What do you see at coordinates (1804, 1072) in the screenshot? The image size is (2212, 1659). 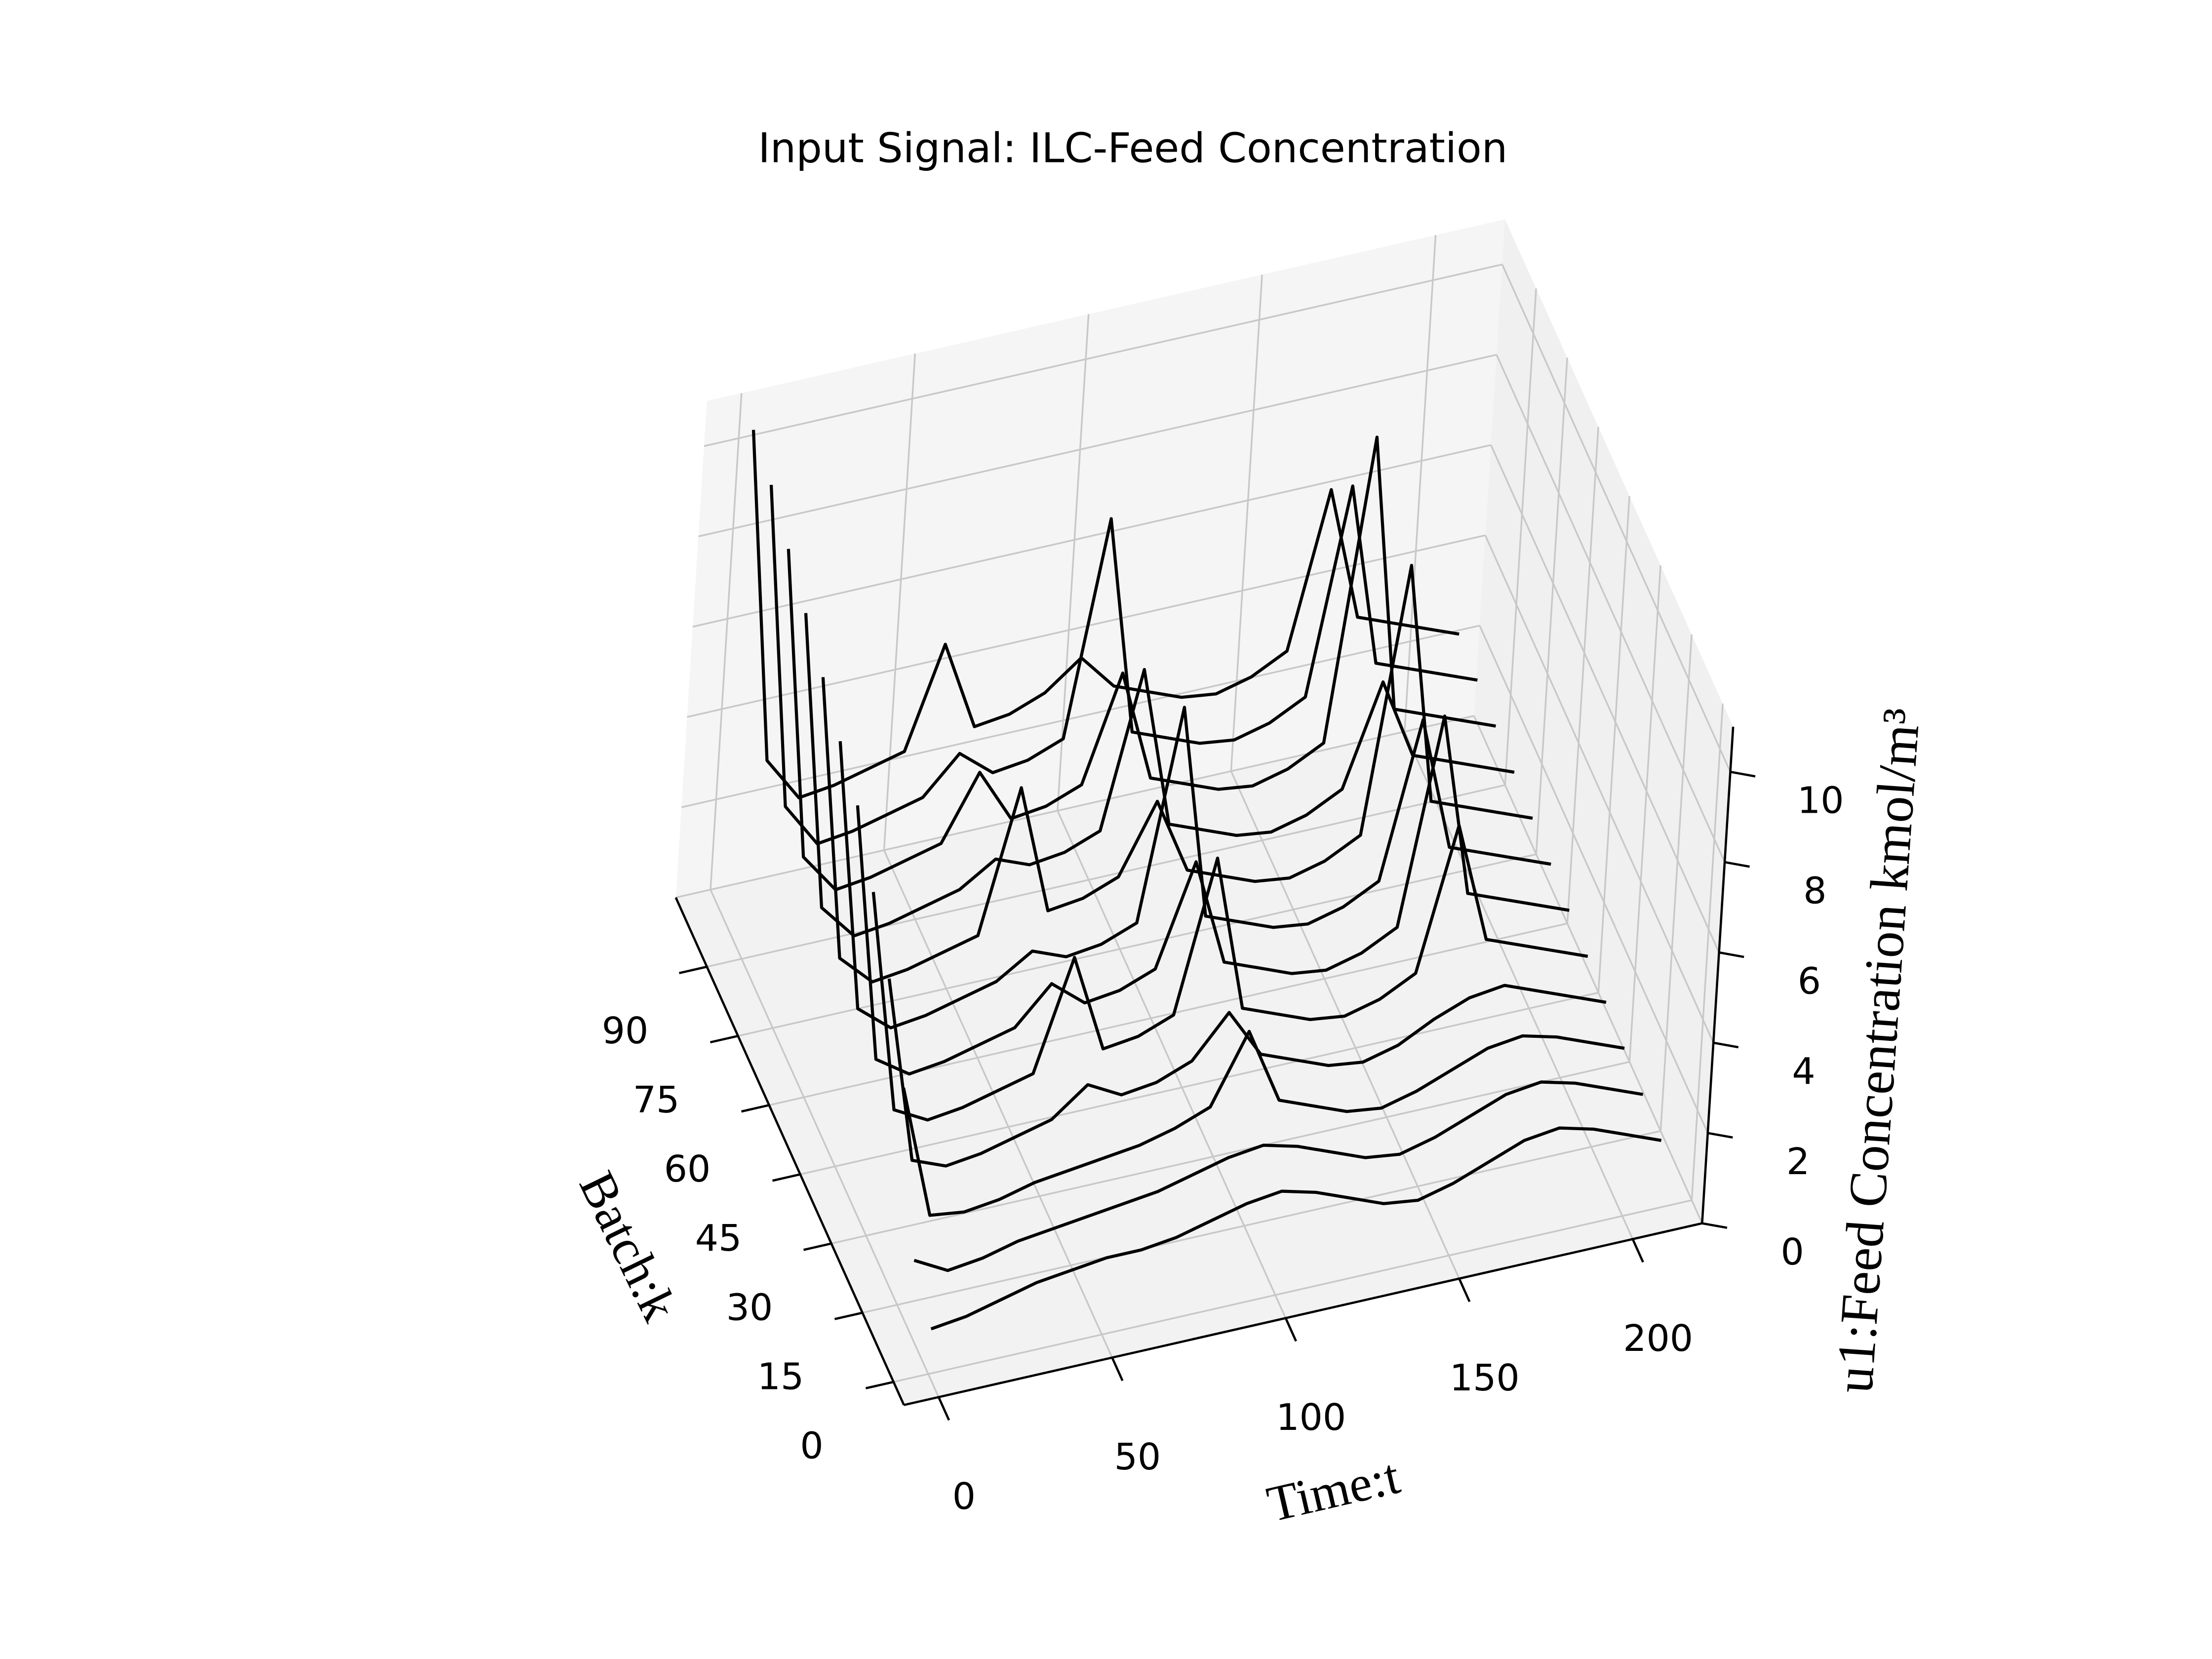 I see `z-tick-label: 4` at bounding box center [1804, 1072].